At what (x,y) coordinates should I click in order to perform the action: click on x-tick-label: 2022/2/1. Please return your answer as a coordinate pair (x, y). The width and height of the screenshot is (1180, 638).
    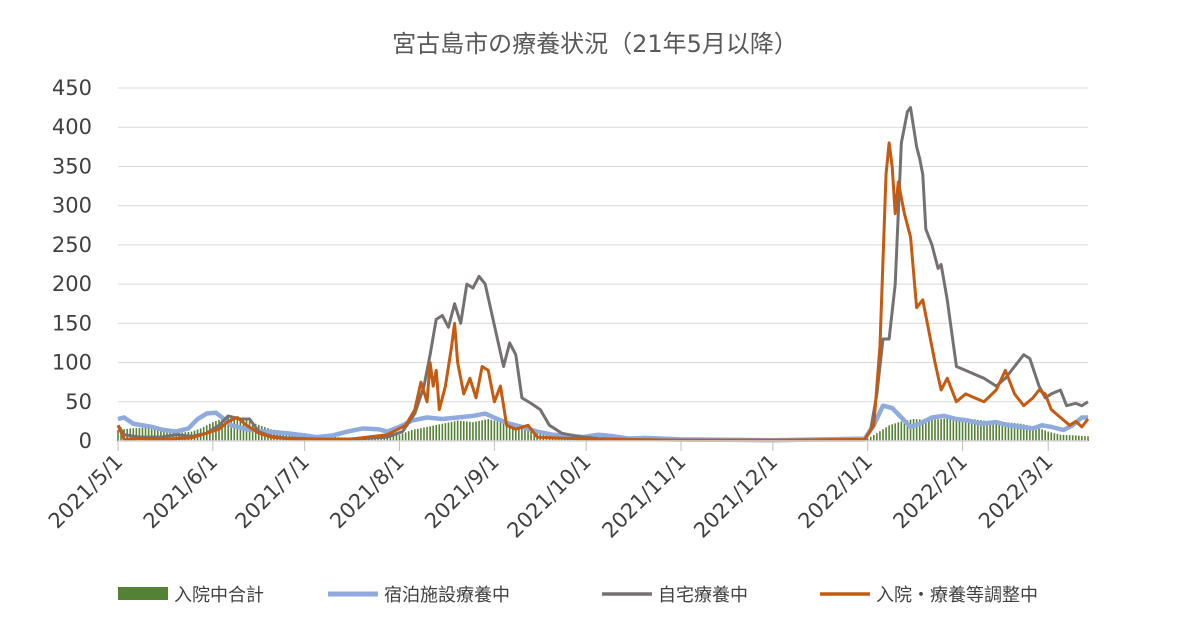
    Looking at the image, I should click on (930, 492).